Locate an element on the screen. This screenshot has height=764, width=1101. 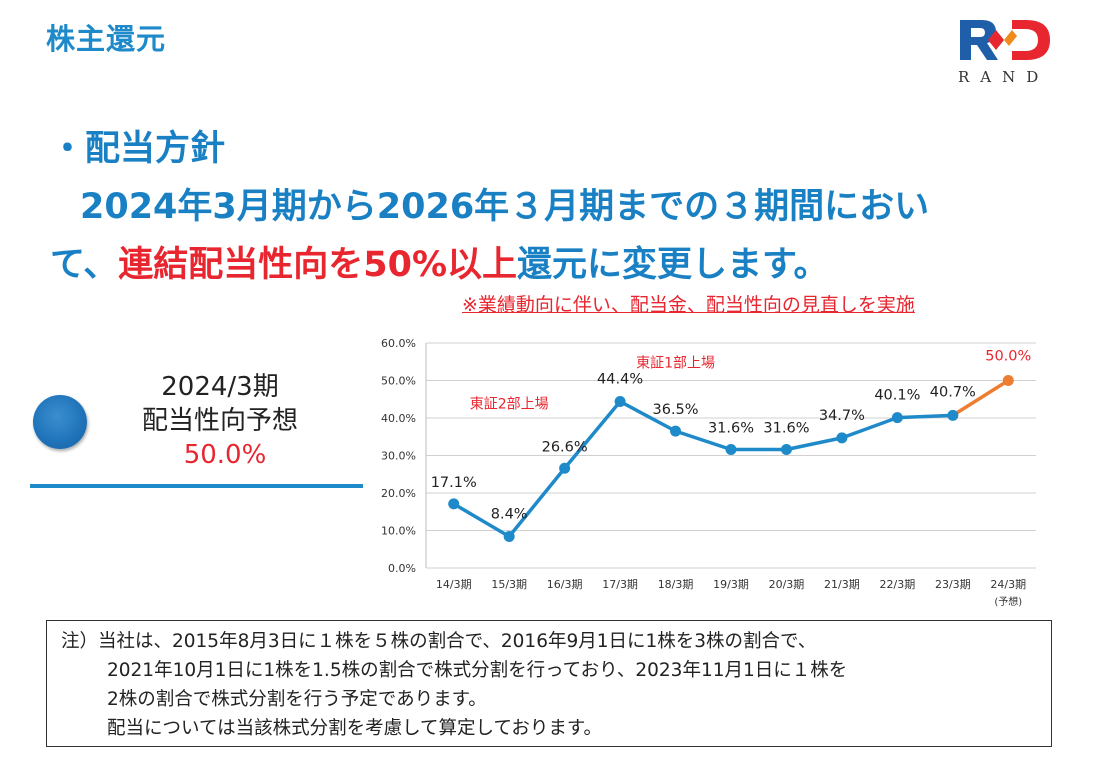
forecast-box: 2024/3期 配当性向予想 50.0% is located at coordinates (220, 421).